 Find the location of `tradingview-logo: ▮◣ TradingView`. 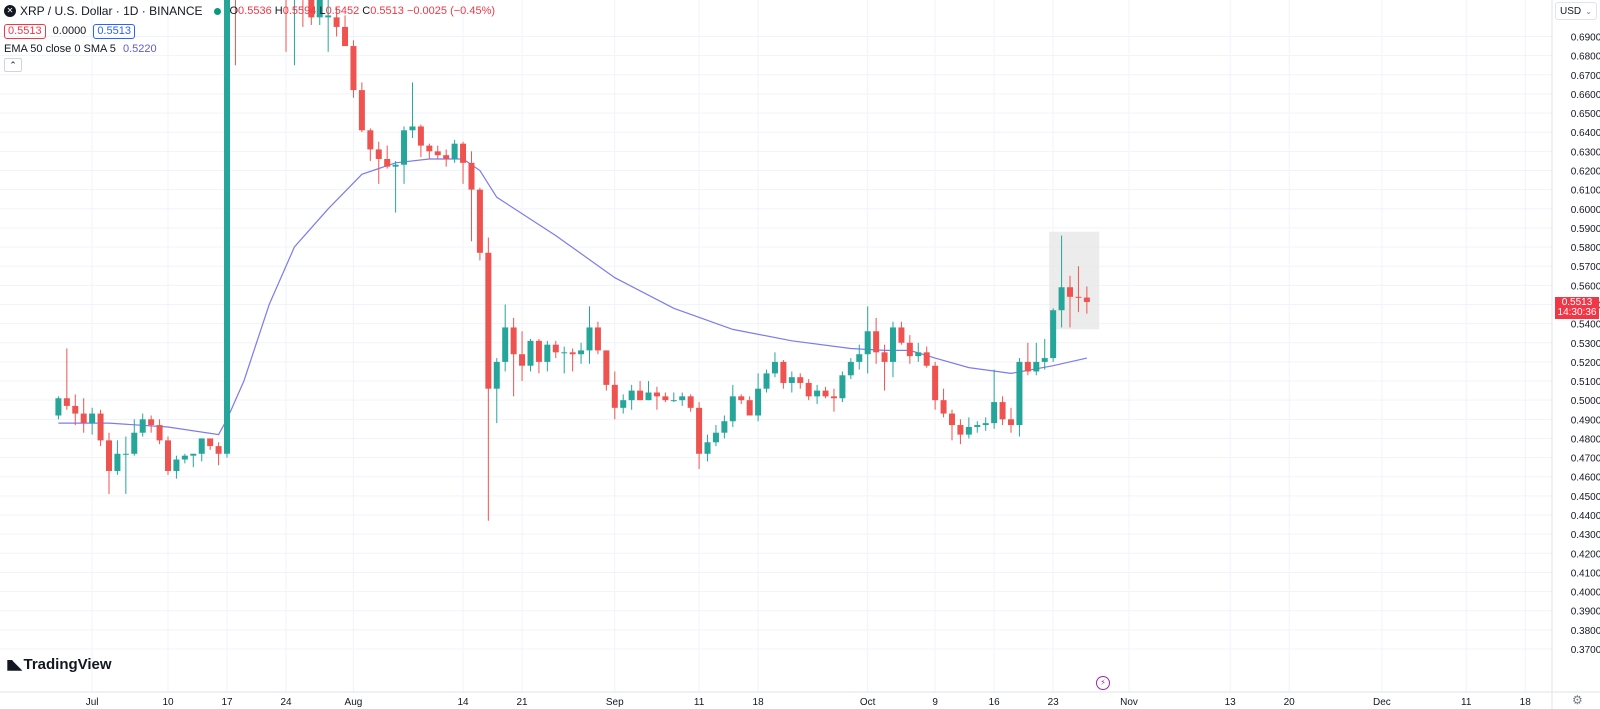

tradingview-logo: ▮◣ TradingView is located at coordinates (59, 664).